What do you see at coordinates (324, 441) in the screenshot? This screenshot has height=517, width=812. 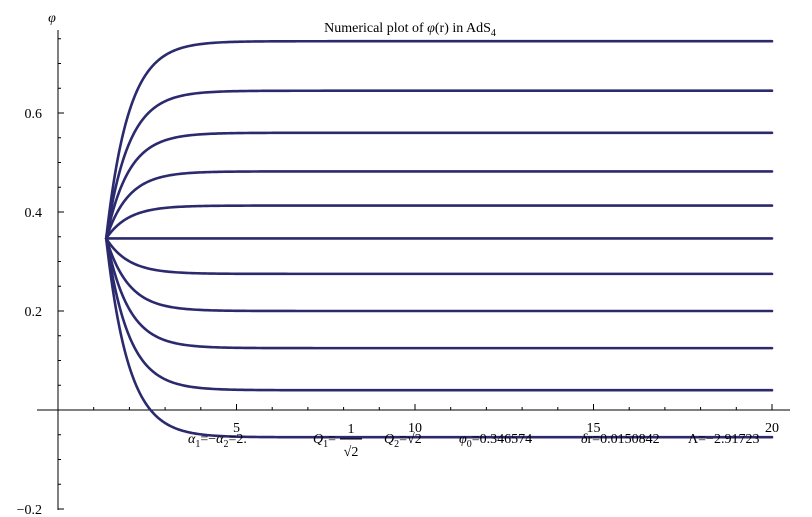 I see `annotation-q1: Q1=` at bounding box center [324, 441].